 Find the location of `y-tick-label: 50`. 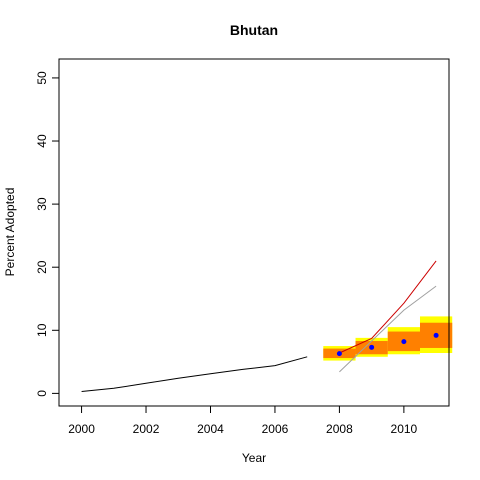

y-tick-label: 50 is located at coordinates (42, 78).